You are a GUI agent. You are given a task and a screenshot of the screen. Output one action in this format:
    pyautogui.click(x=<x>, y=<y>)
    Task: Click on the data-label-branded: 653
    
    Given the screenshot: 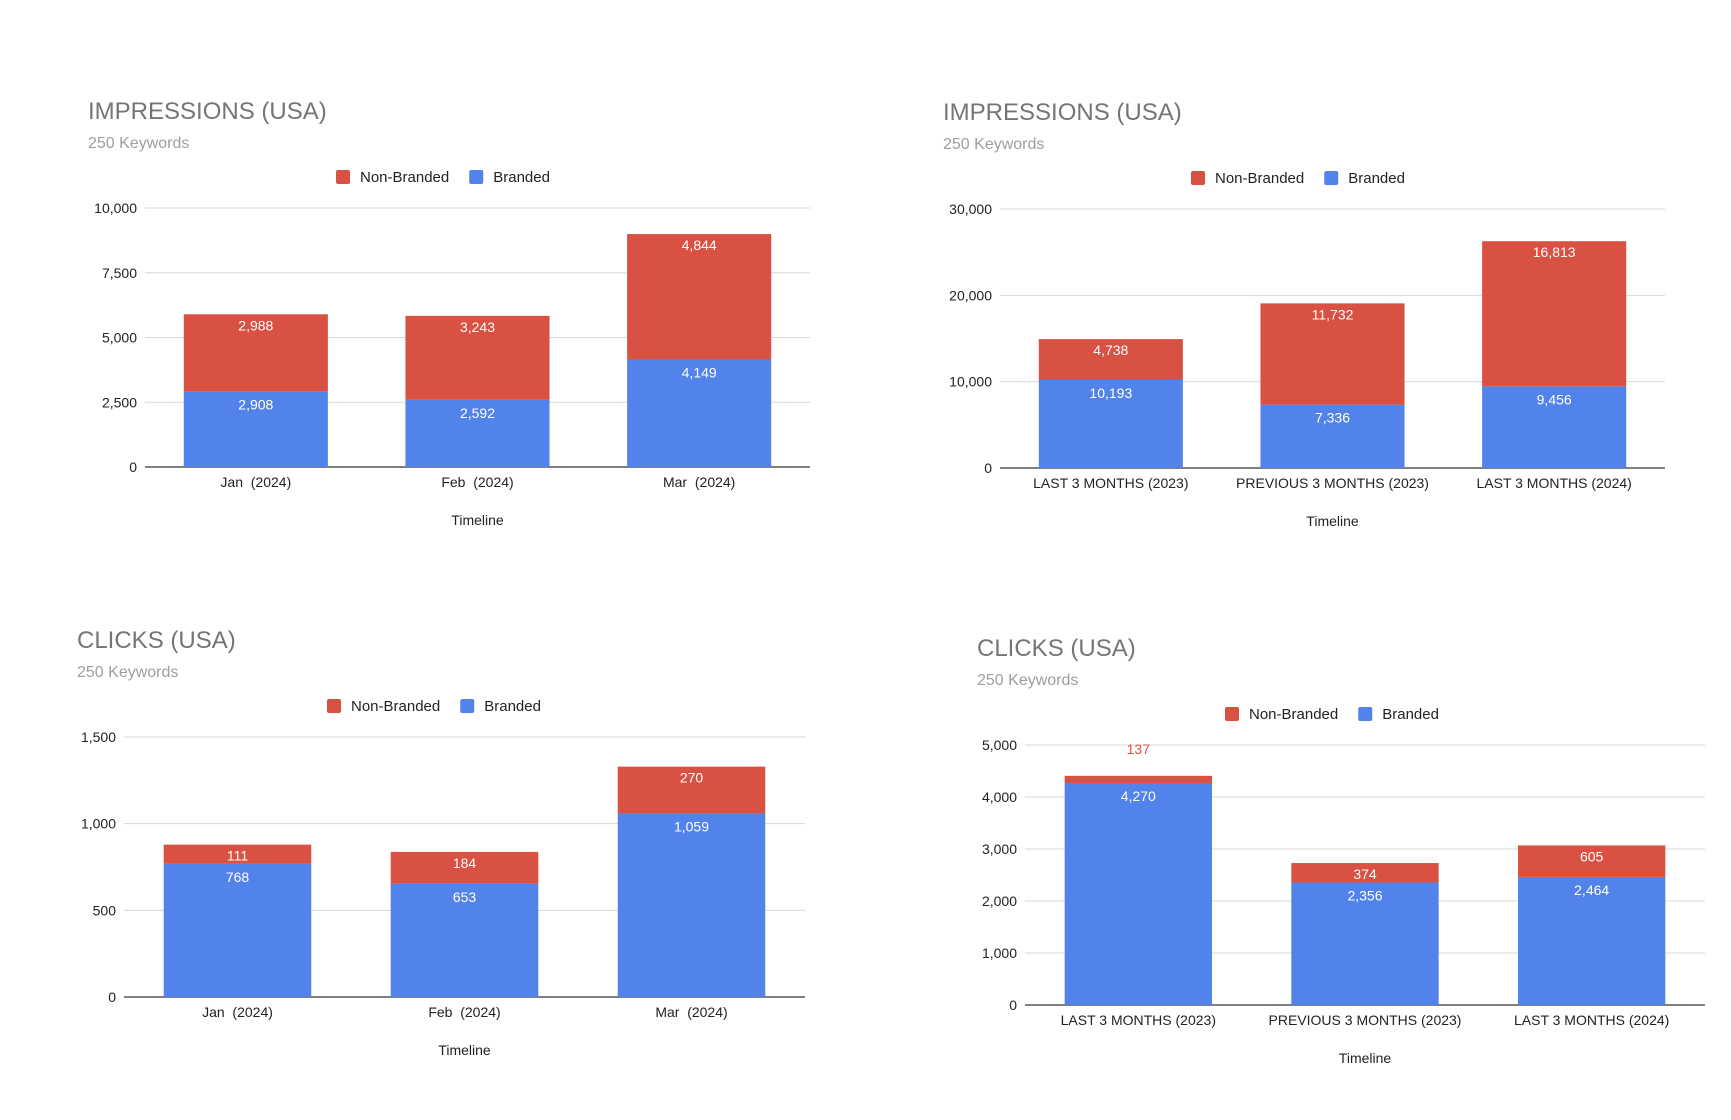 What is the action you would take?
    pyautogui.click(x=465, y=897)
    